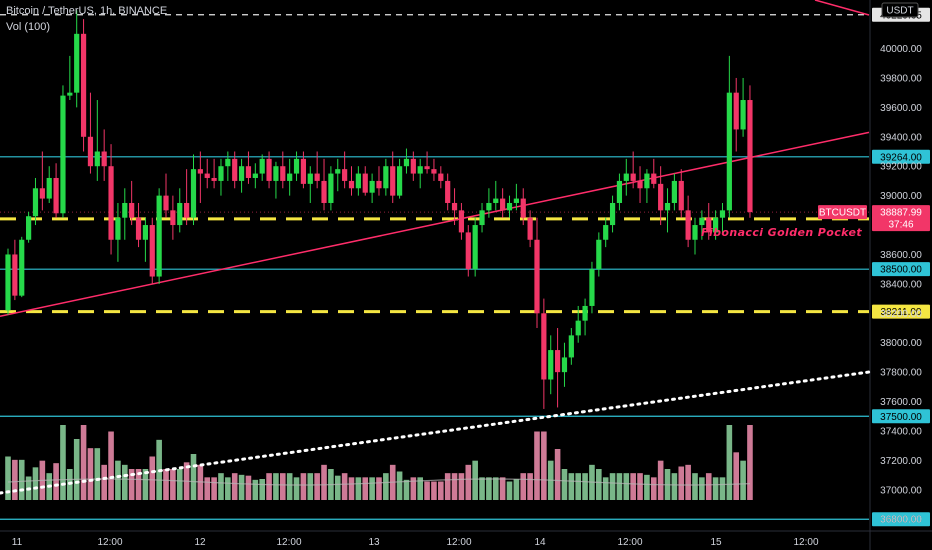 This screenshot has width=932, height=550. Describe the element at coordinates (109, 542) in the screenshot. I see `x-axis-tick-label: 12:00` at that location.